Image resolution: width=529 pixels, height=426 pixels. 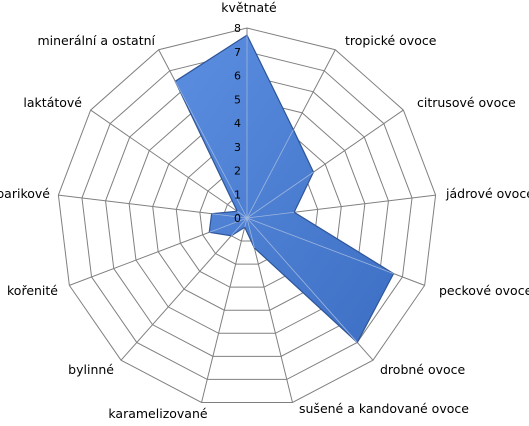 I want to click on tick-label: 2, so click(x=237, y=171).